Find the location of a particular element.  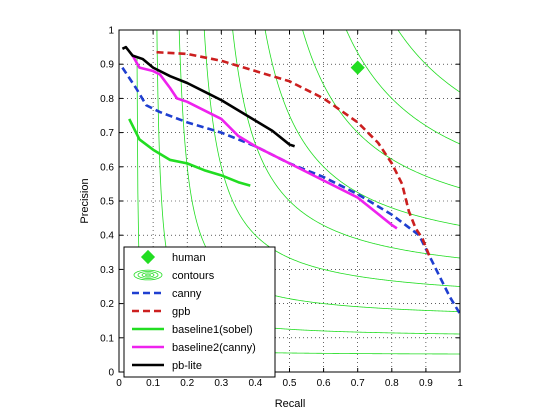

y-tick-label: 0.3 is located at coordinates (107, 270).